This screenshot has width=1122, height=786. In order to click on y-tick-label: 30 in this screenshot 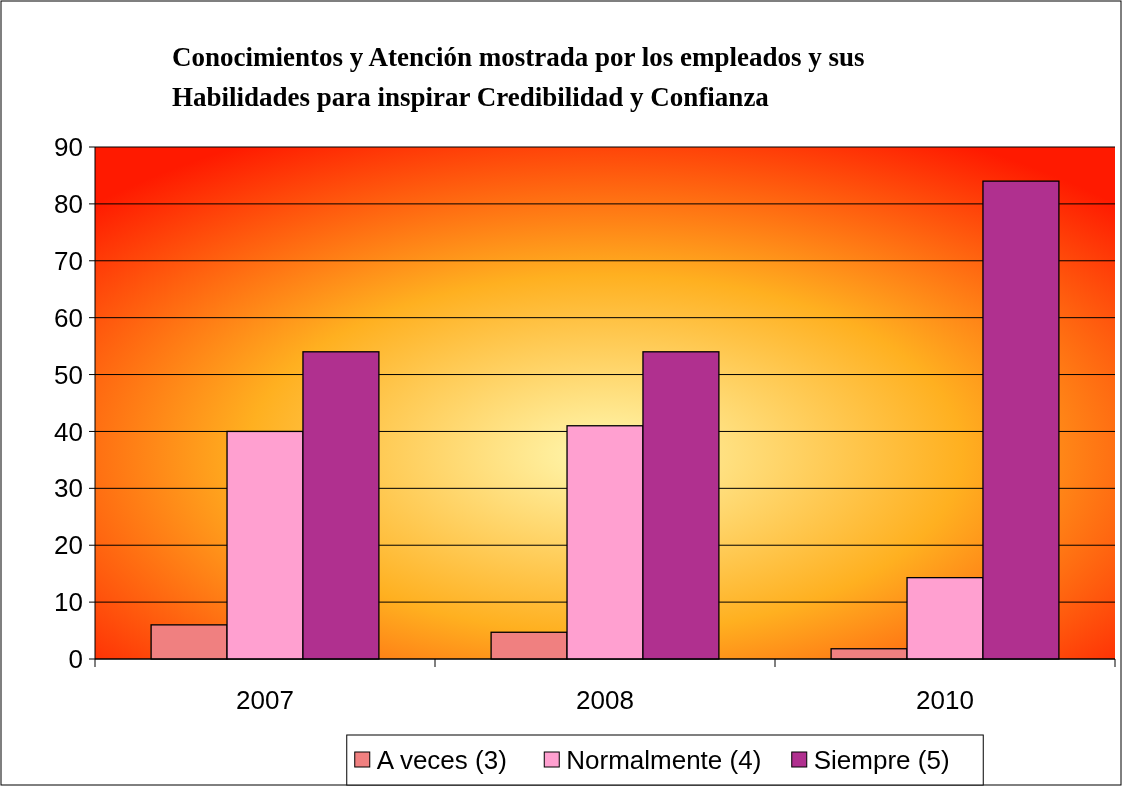, I will do `click(68, 488)`.